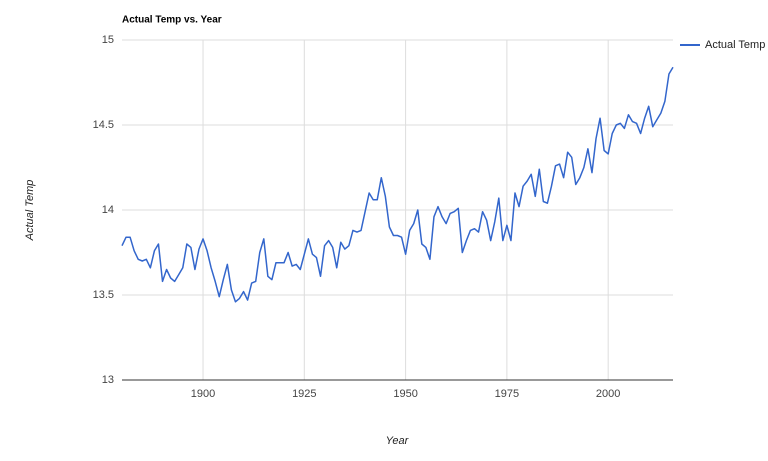 This screenshot has width=768, height=461. I want to click on y-tick-label: 13.5, so click(103, 295).